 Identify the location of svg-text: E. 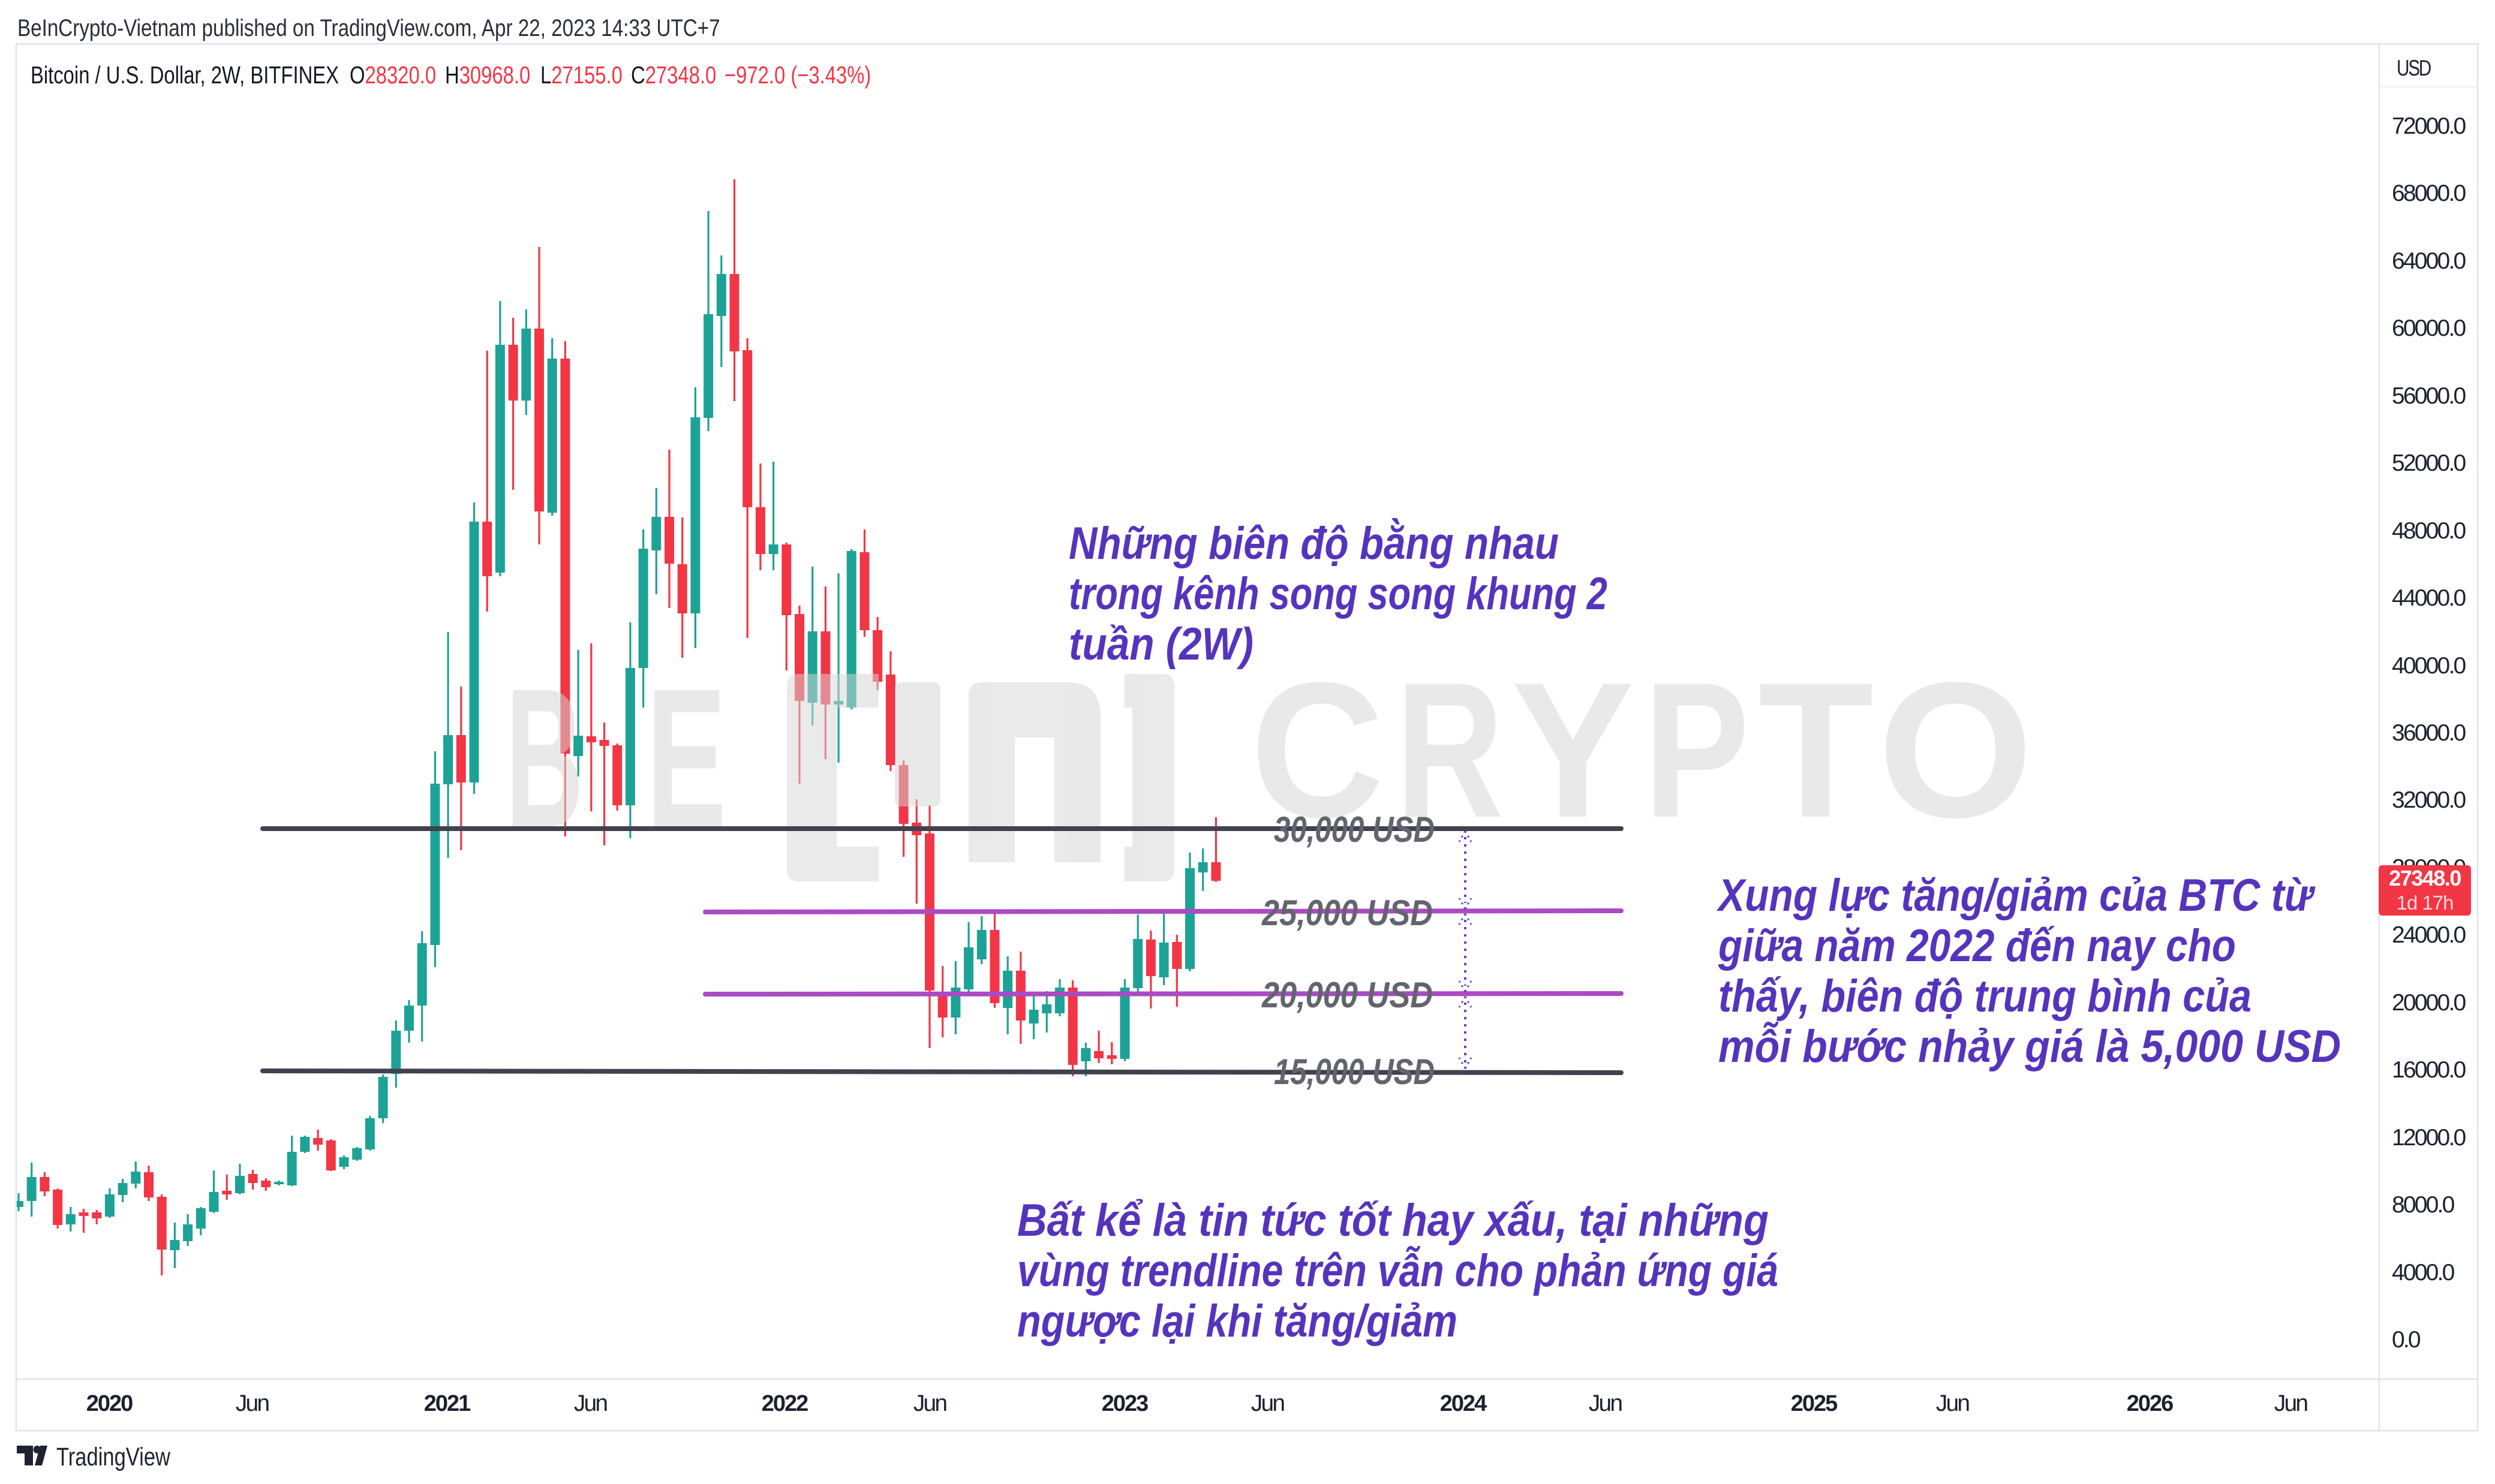
(686, 757).